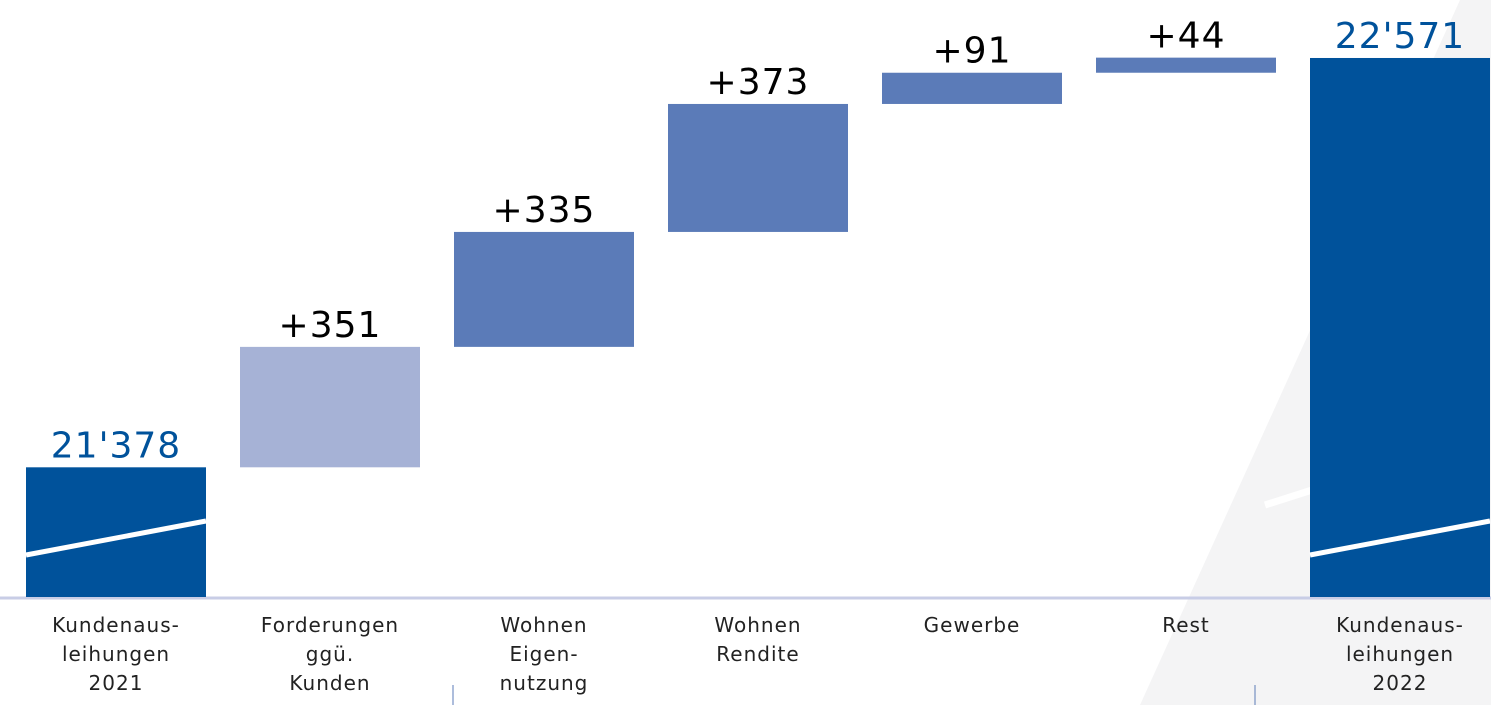  Describe the element at coordinates (330, 625) in the screenshot. I see `x-tick-label: Forderungen` at that location.